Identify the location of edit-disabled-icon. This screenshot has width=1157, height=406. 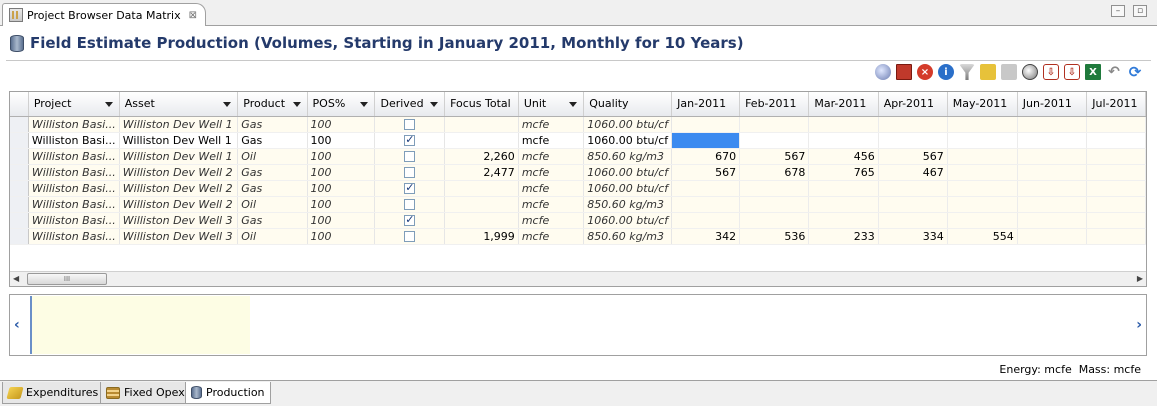
(1009, 72).